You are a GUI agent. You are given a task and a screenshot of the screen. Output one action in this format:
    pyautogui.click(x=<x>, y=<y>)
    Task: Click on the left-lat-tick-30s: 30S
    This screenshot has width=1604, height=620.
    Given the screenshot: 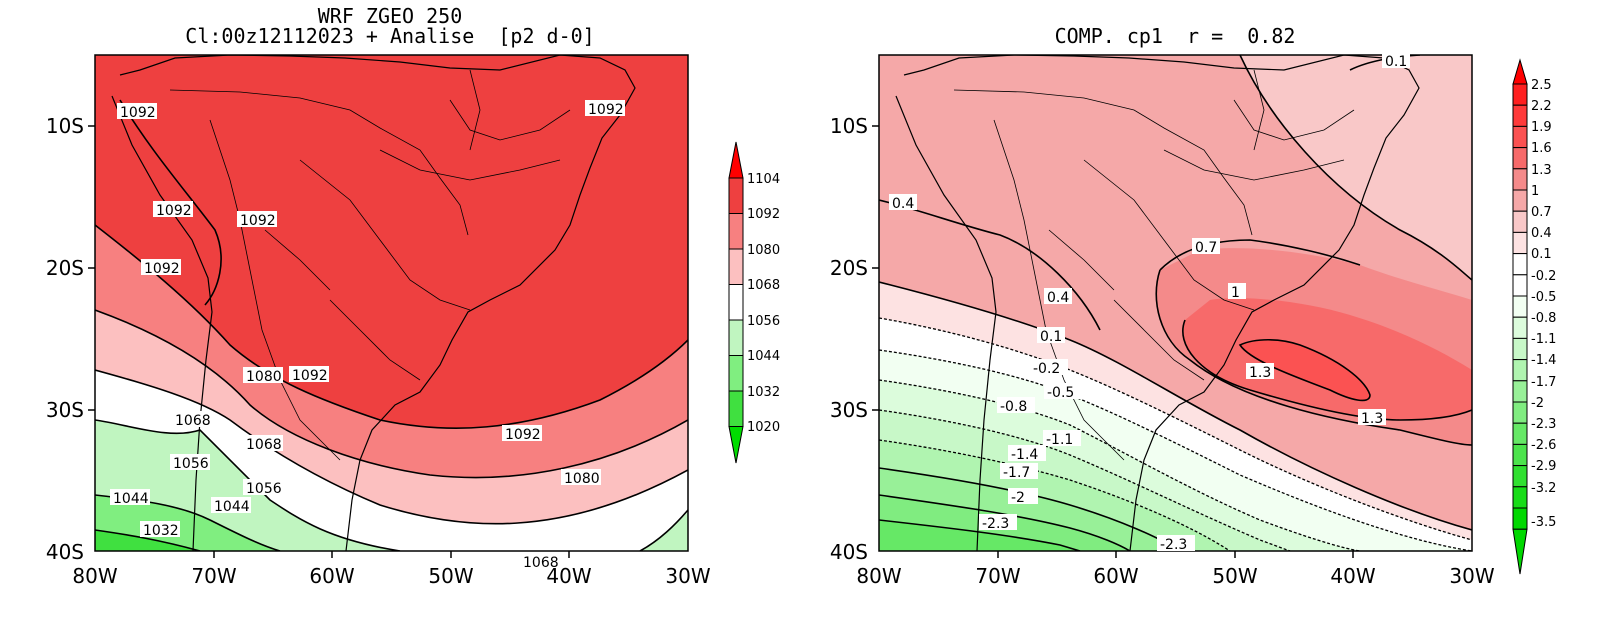 What is the action you would take?
    pyautogui.click(x=65, y=410)
    